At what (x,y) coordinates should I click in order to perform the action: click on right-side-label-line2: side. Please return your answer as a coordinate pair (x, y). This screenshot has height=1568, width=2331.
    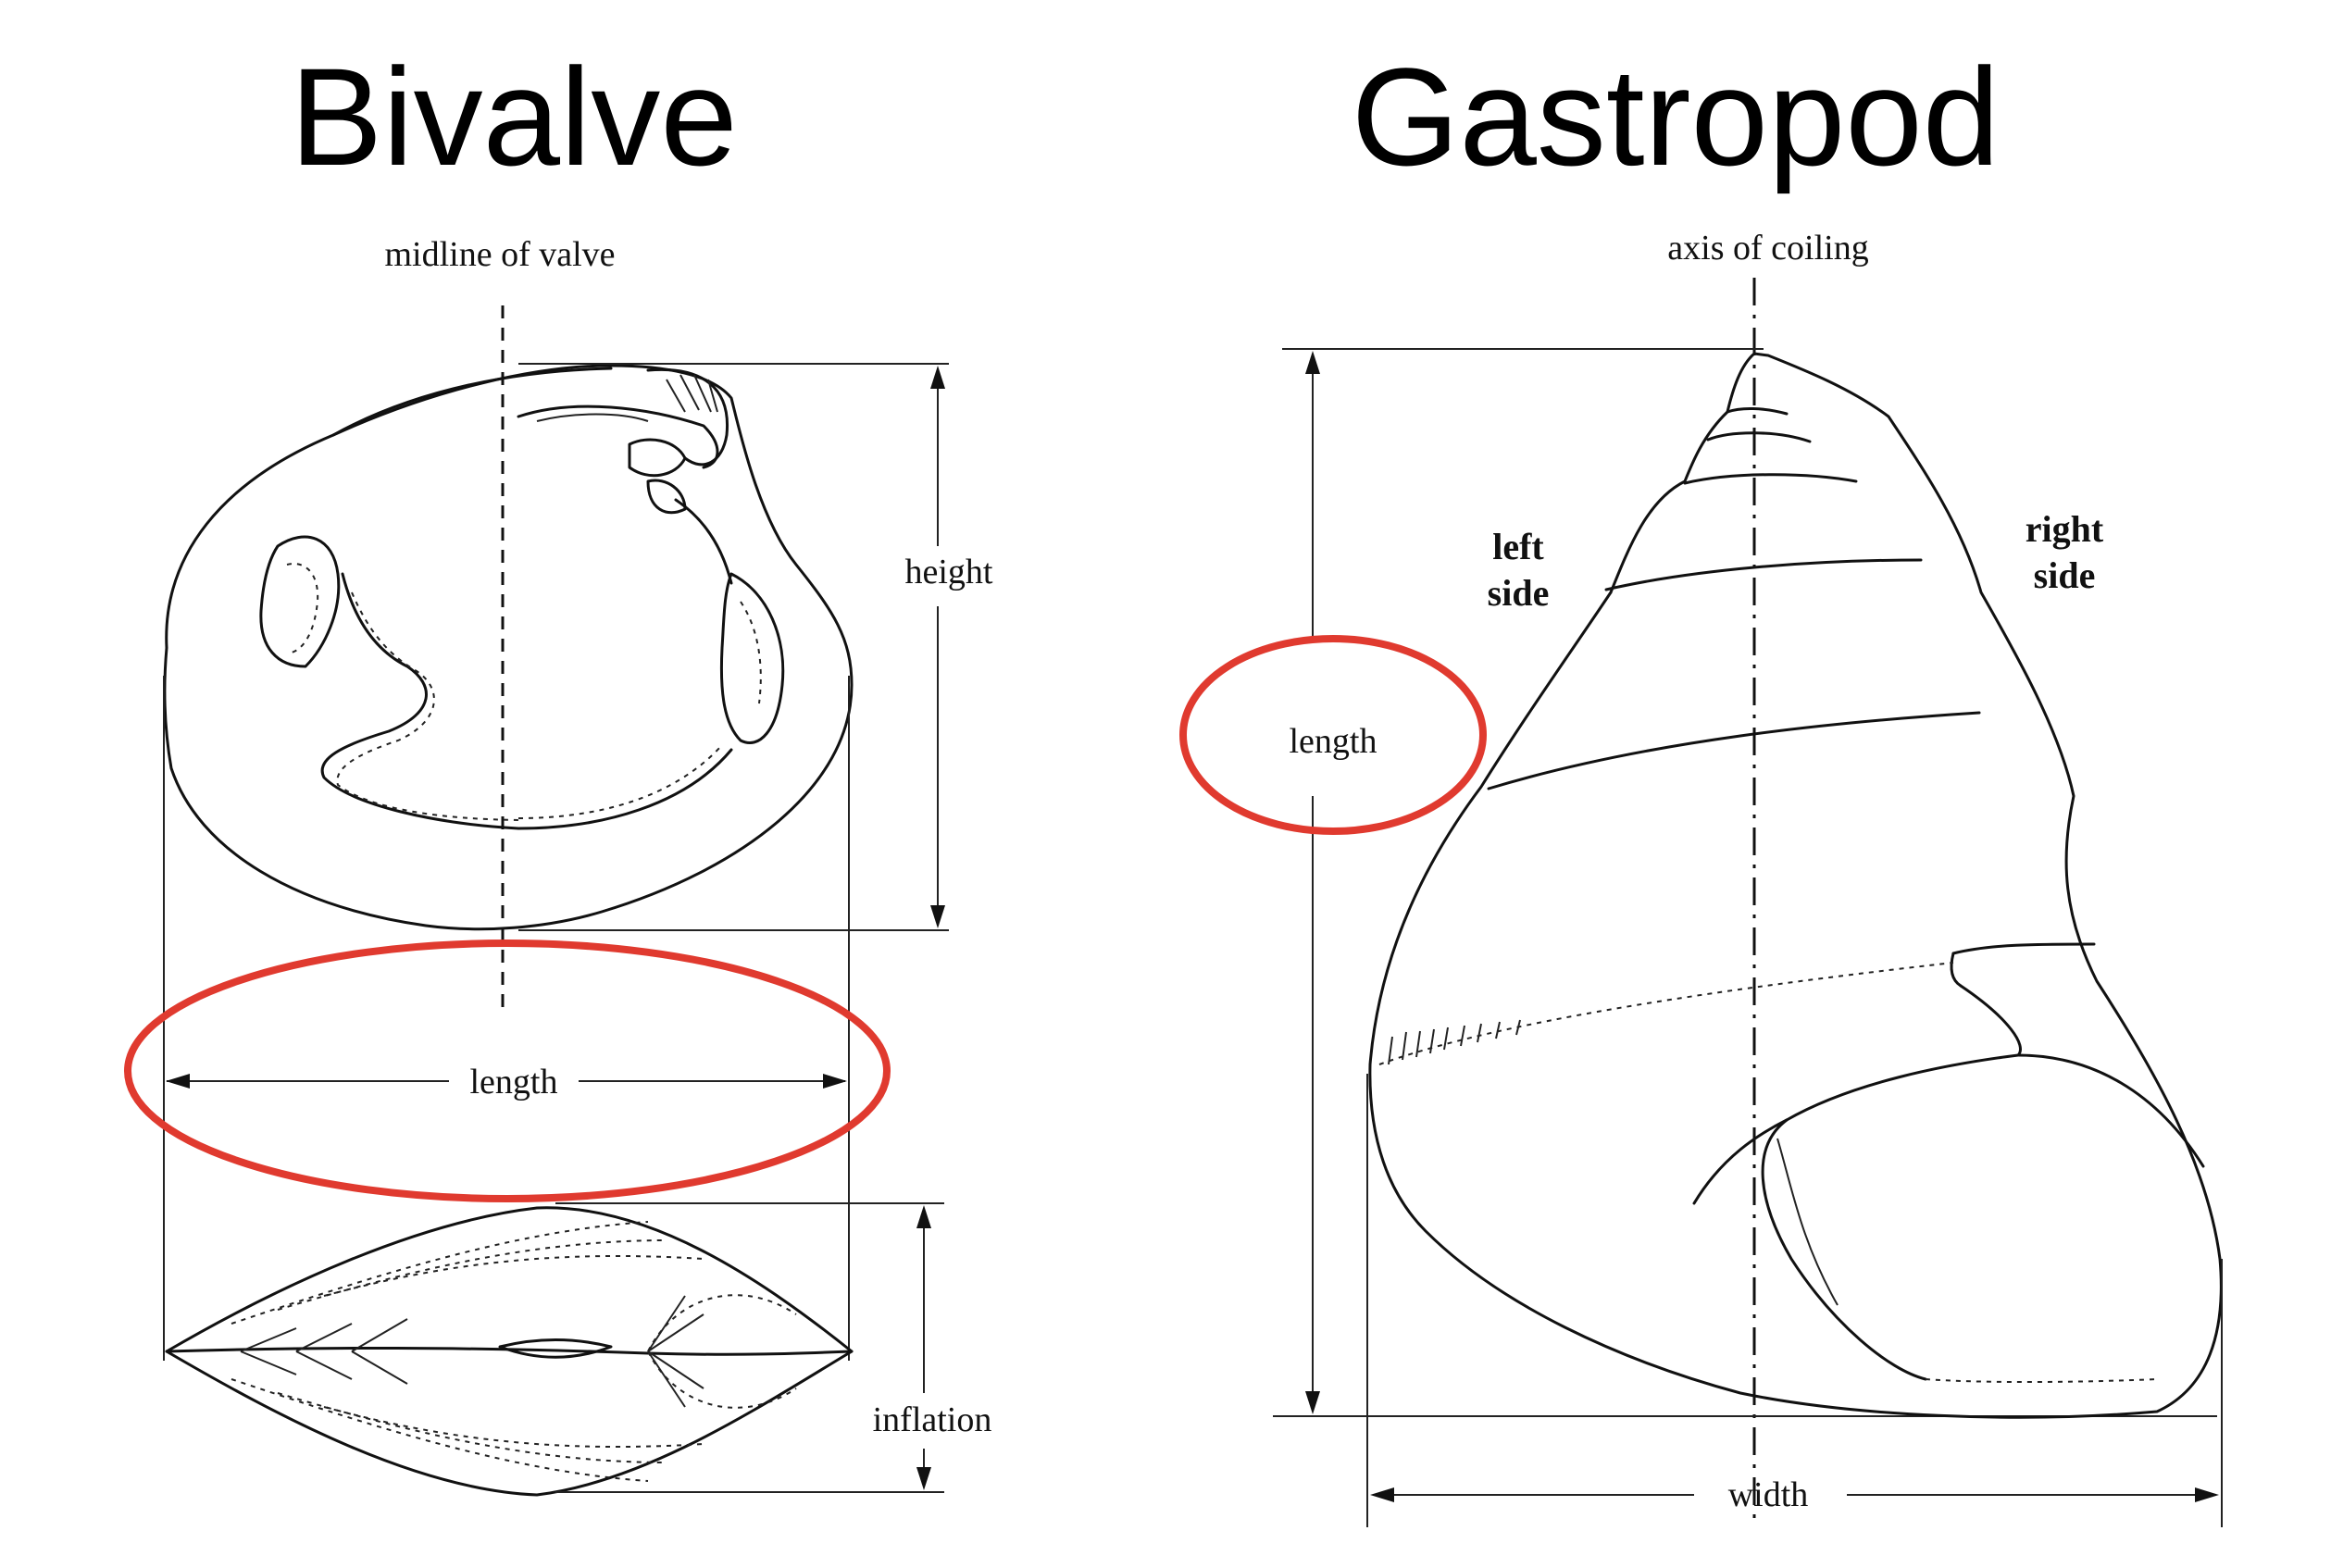
    Looking at the image, I should click on (2065, 575).